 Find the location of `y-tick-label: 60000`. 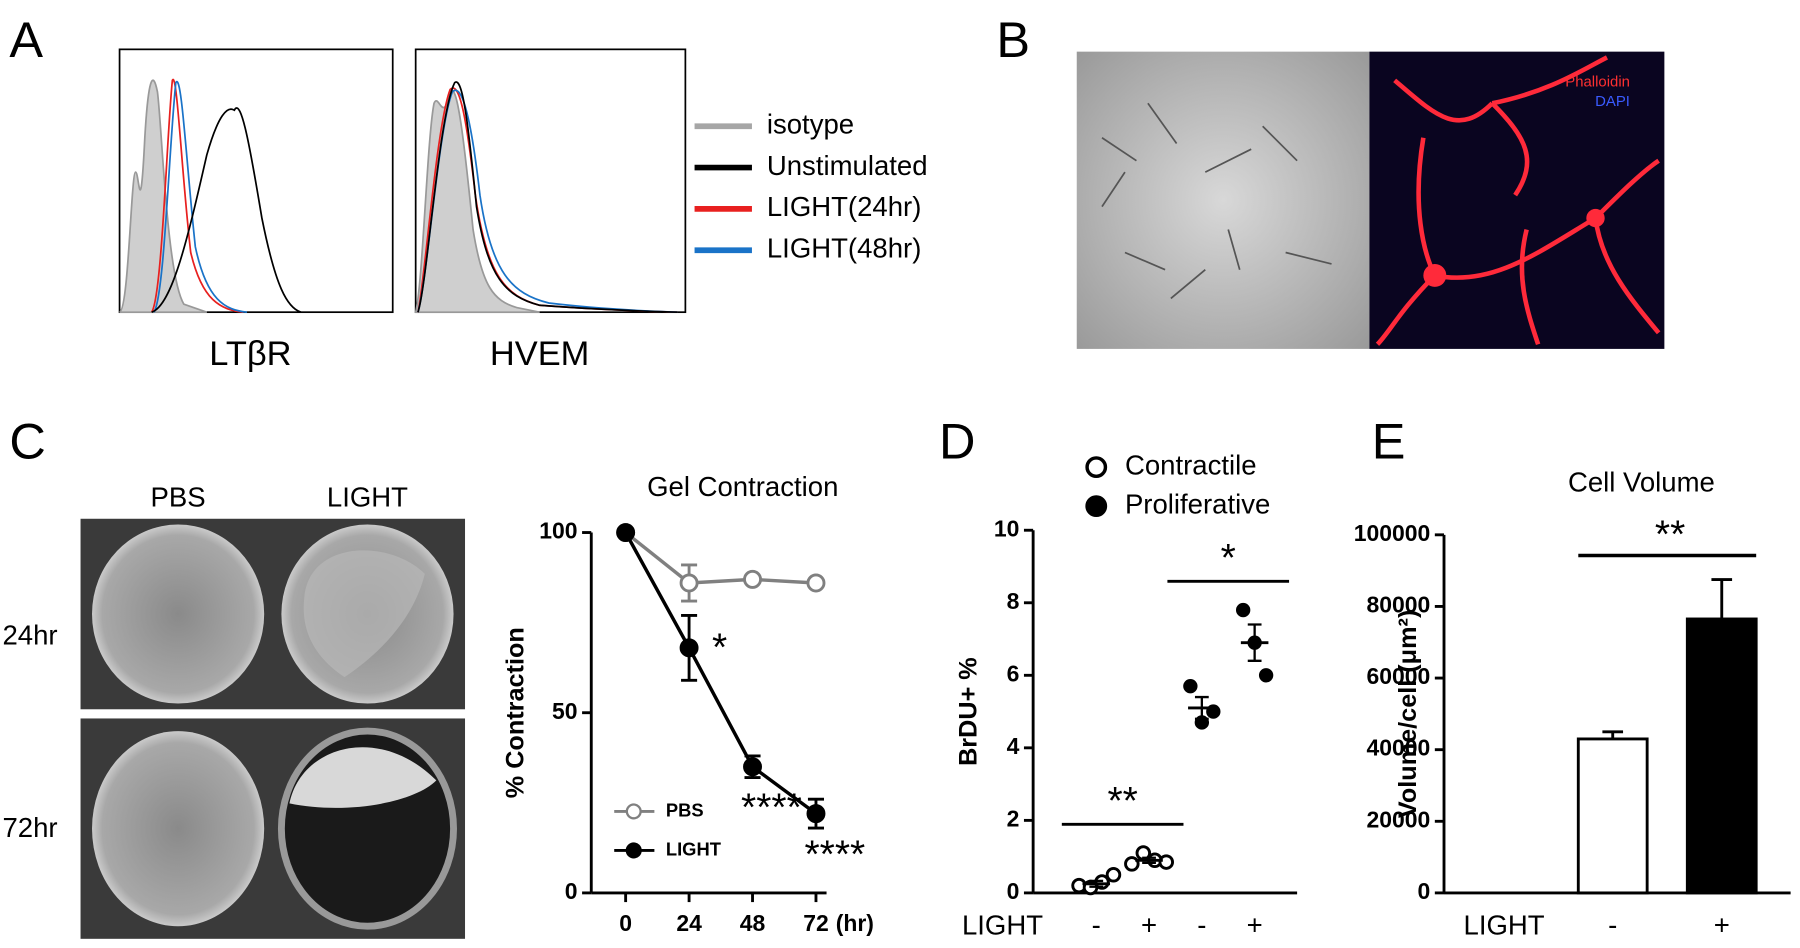

y-tick-label: 60000 is located at coordinates (1398, 676).